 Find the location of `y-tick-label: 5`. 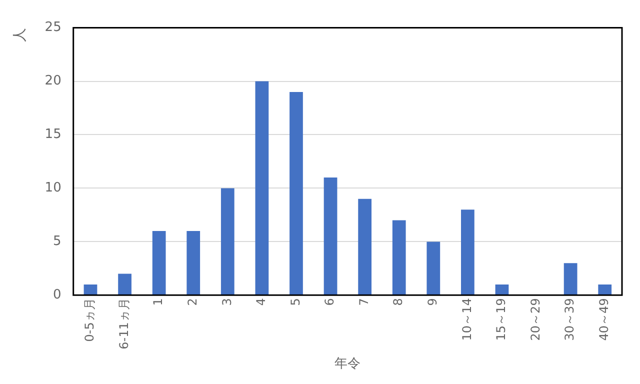

y-tick-label: 5 is located at coordinates (57, 242).